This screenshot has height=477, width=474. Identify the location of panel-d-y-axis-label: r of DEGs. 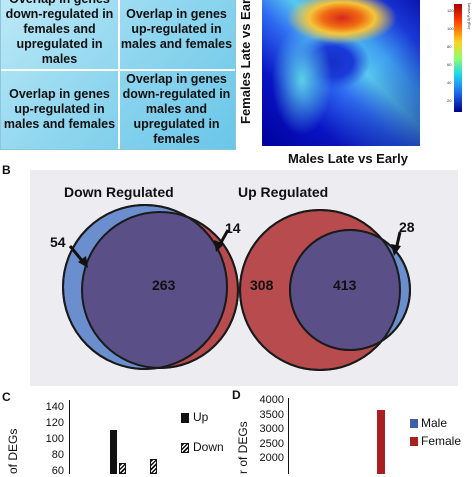
(243, 447).